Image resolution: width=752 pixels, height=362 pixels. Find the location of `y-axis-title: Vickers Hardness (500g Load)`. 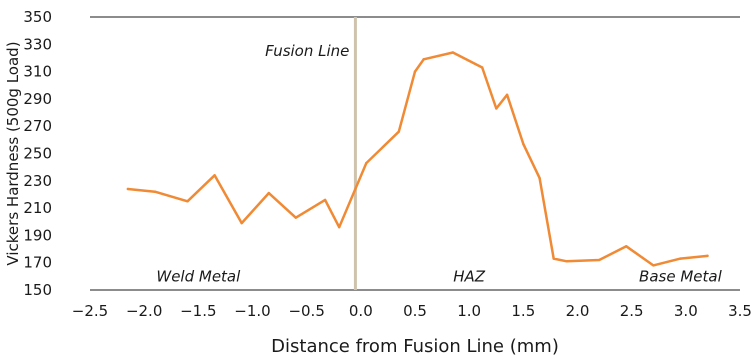

y-axis-title: Vickers Hardness (500g Load) is located at coordinates (13, 153).